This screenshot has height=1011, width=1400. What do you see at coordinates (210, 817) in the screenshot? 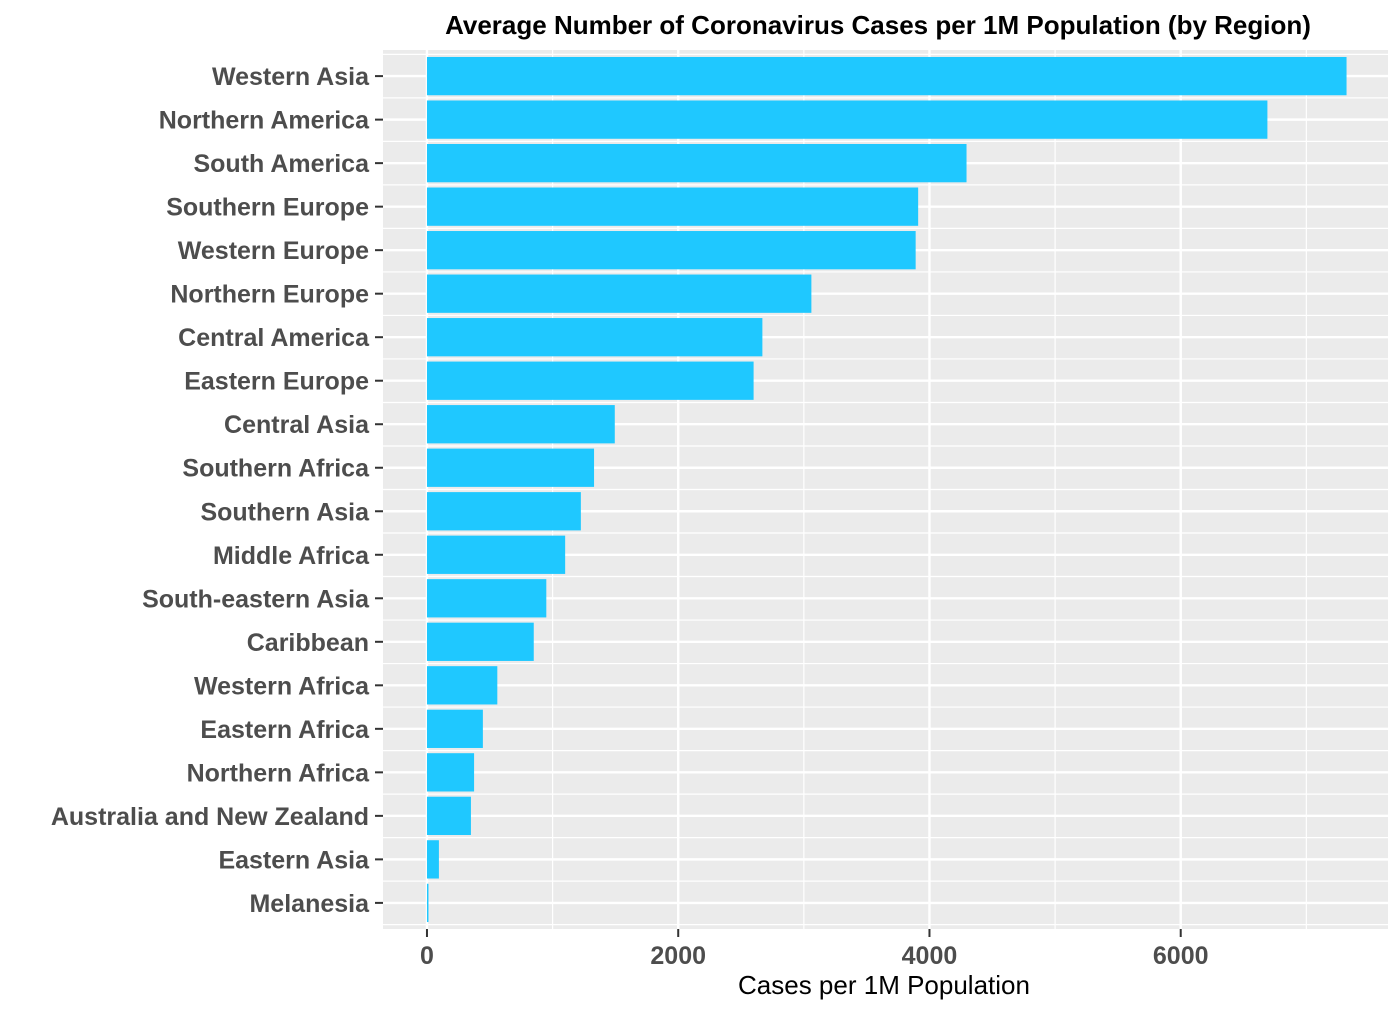
I see `y-tick-label: Australia and New Zealand` at bounding box center [210, 817].